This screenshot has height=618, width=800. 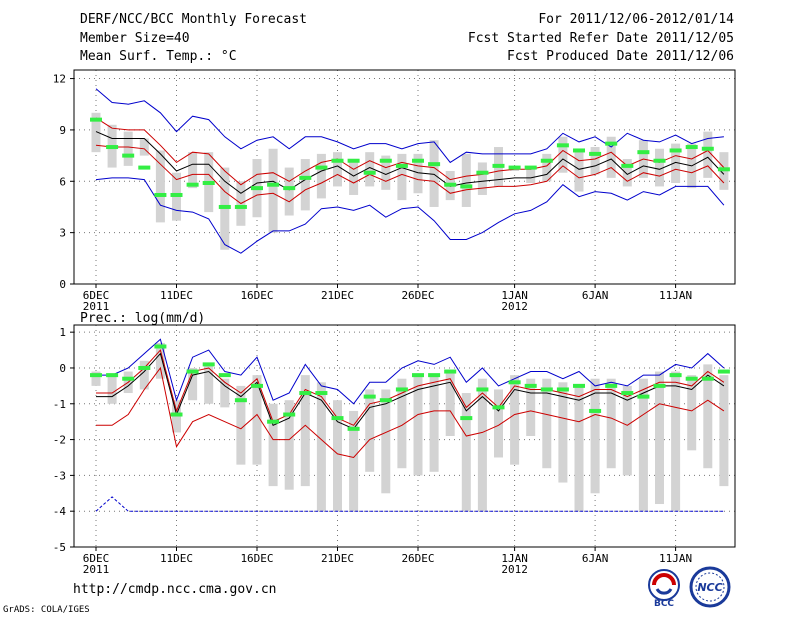 What do you see at coordinates (664, 604) in the screenshot?
I see `bcc-logo-text: BCC` at bounding box center [664, 604].